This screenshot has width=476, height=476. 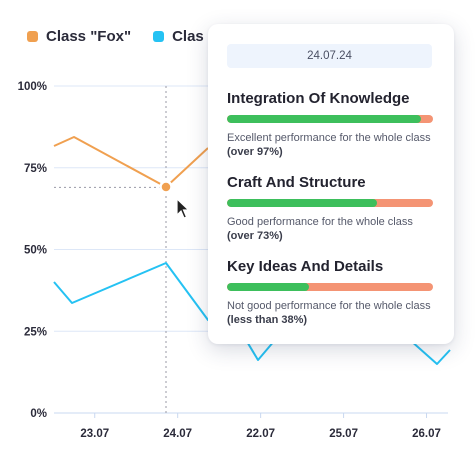 What do you see at coordinates (320, 222) in the screenshot?
I see `description-text: Good performance for the whole class` at bounding box center [320, 222].